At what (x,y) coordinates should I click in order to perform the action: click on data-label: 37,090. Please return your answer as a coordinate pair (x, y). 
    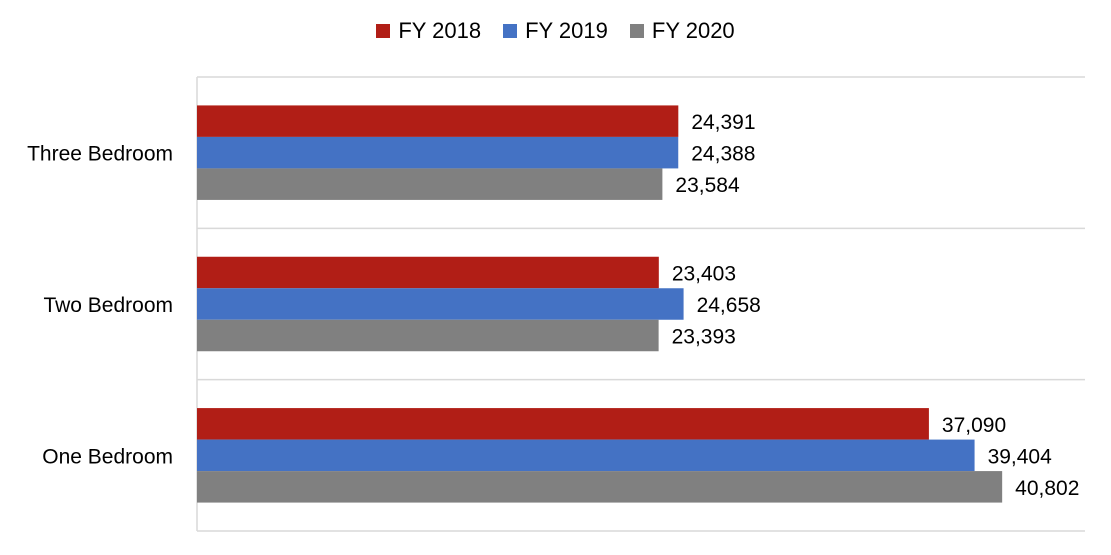
    Looking at the image, I should click on (974, 425).